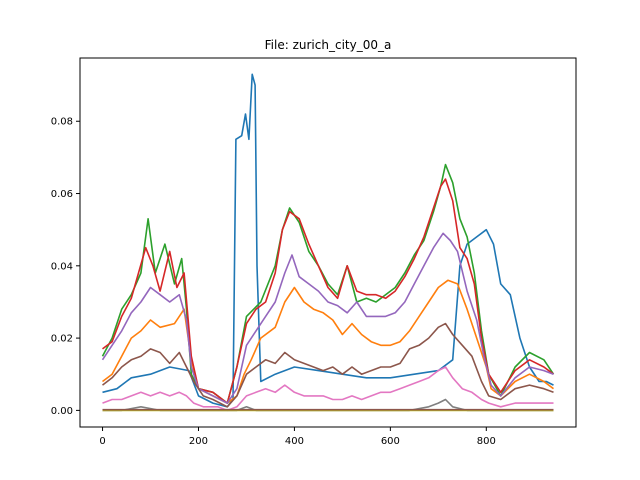  Describe the element at coordinates (390, 441) in the screenshot. I see `x-tick-label: 600` at that location.